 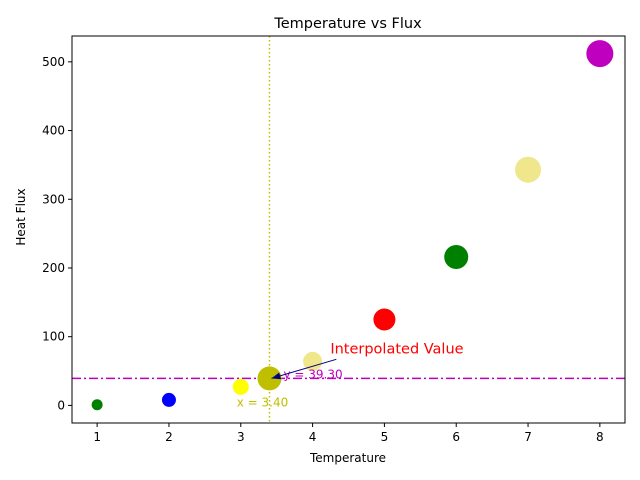 I want to click on annotation-text: Interpolated Value, so click(x=396, y=349).